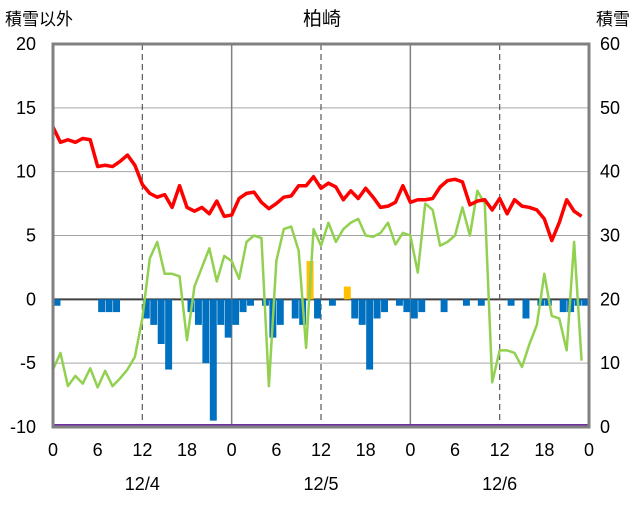  Describe the element at coordinates (142, 484) in the screenshot. I see `x-date-label: 12/4` at that location.